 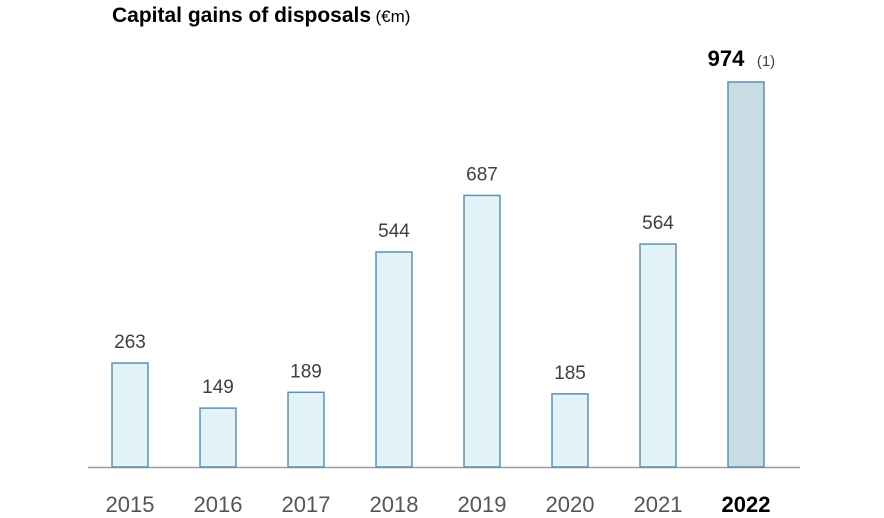 What do you see at coordinates (130, 504) in the screenshot?
I see `x-tick-2015: 2015` at bounding box center [130, 504].